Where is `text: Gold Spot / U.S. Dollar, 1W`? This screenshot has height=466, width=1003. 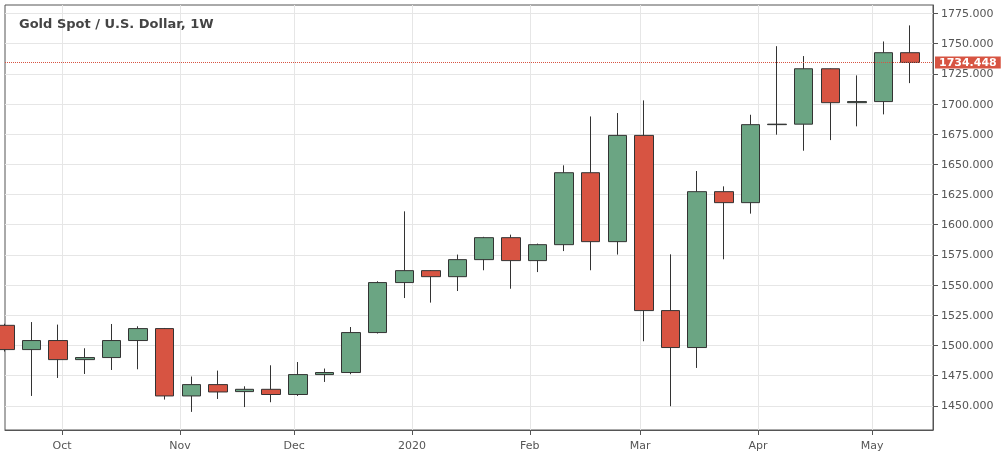 text: Gold Spot / U.S. Dollar, 1W is located at coordinates (116, 23).